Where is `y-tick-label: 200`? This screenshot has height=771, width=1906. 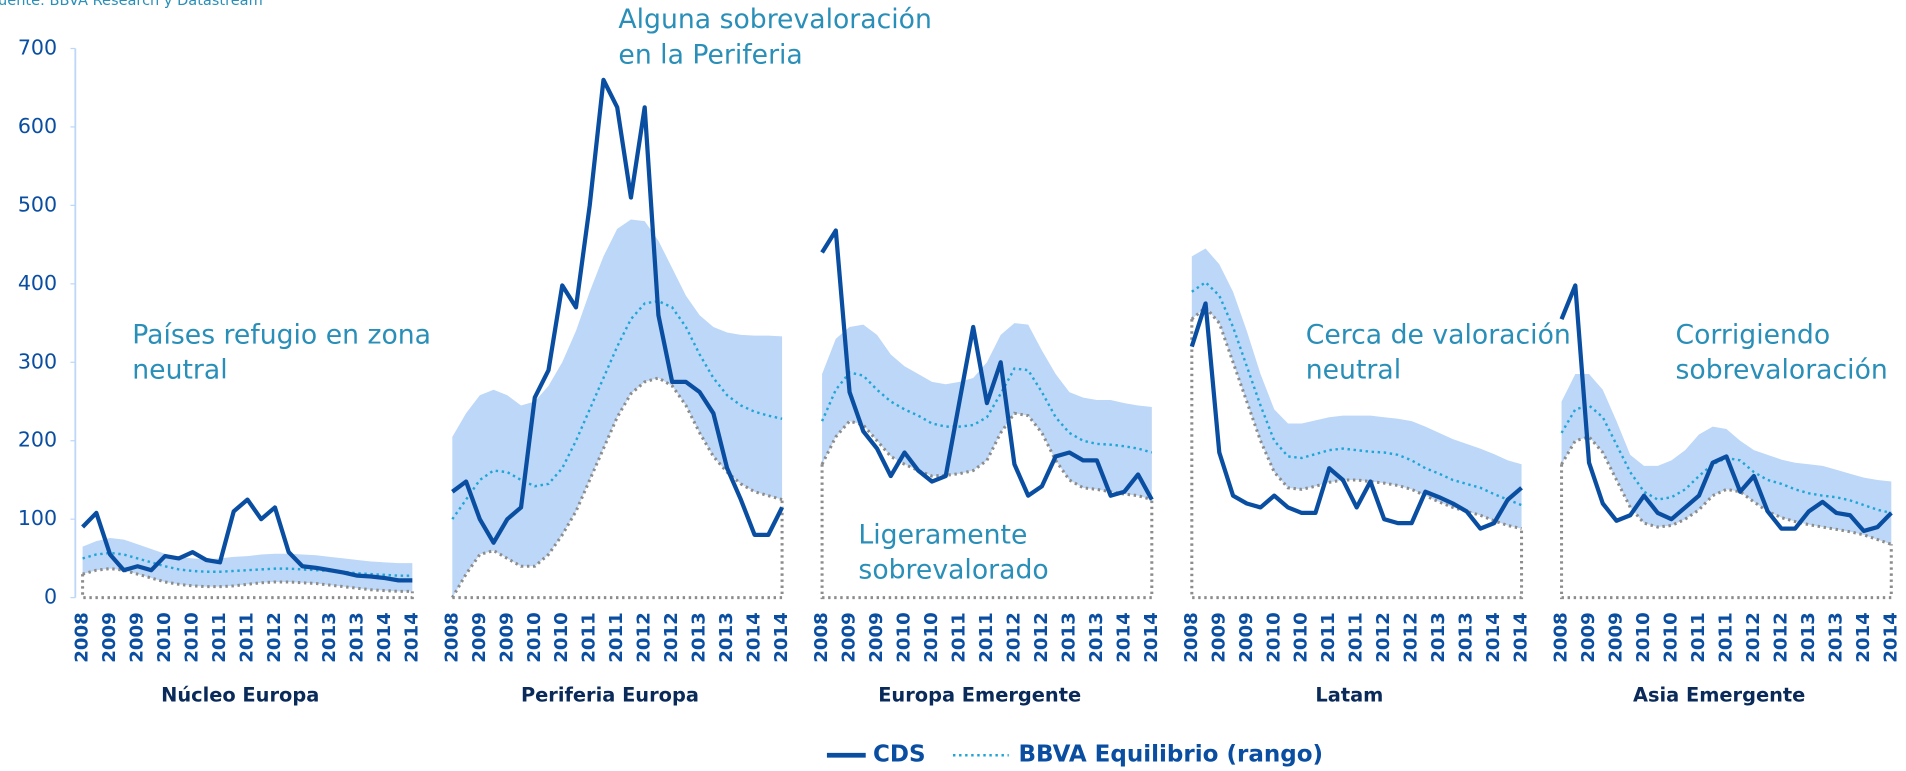 y-tick-label: 200 is located at coordinates (37, 440).